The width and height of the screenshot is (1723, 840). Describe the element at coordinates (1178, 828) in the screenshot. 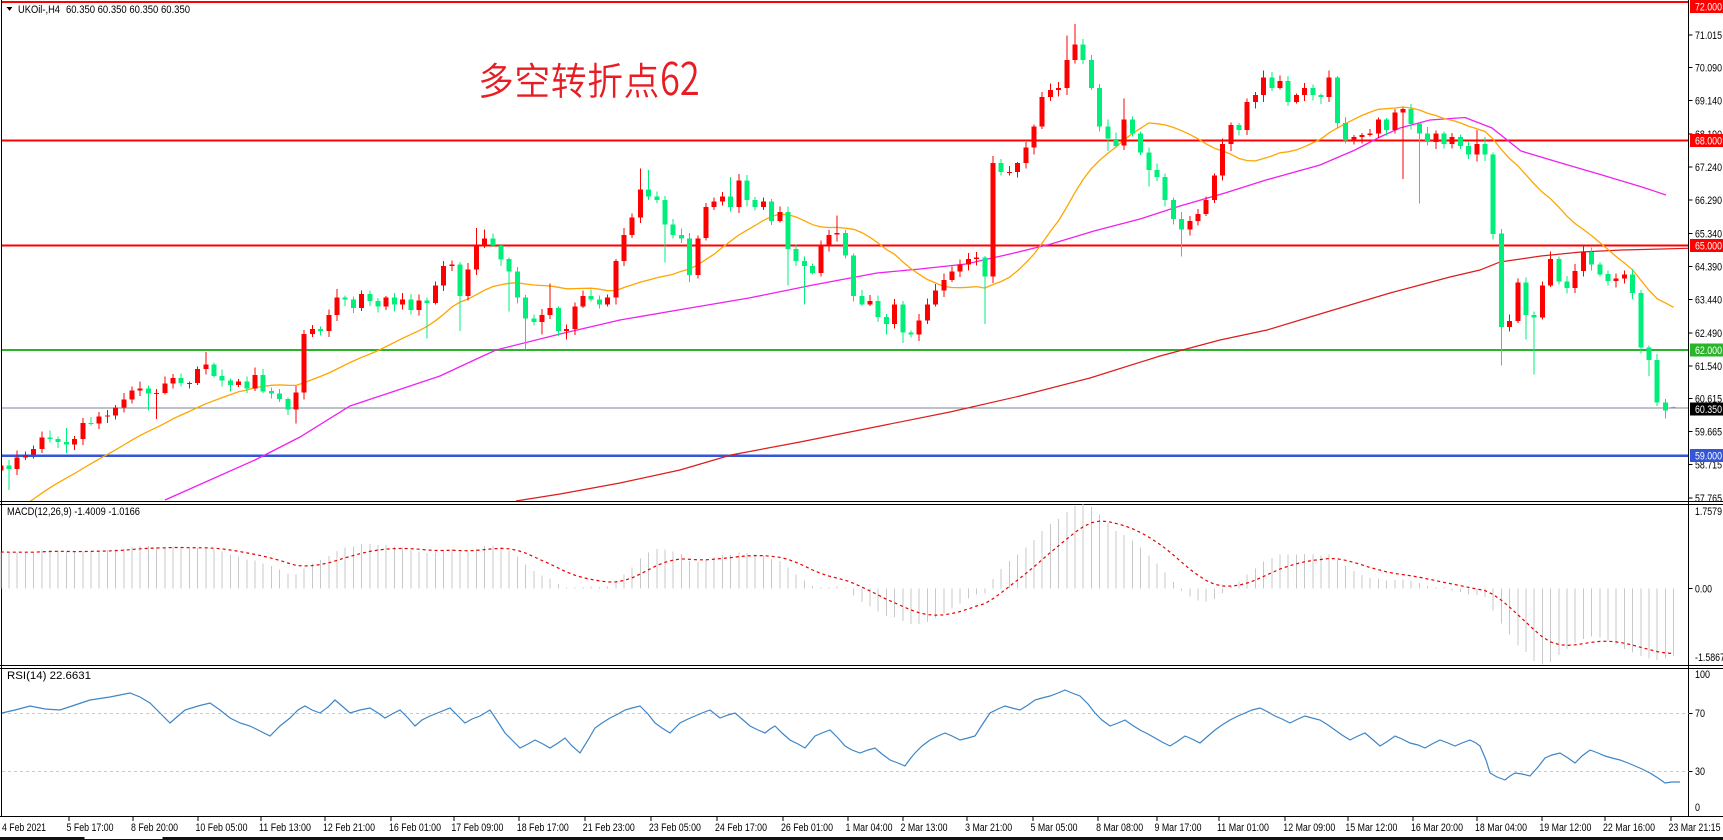

I see `svg-text: 9 Mar 17:00` at that location.